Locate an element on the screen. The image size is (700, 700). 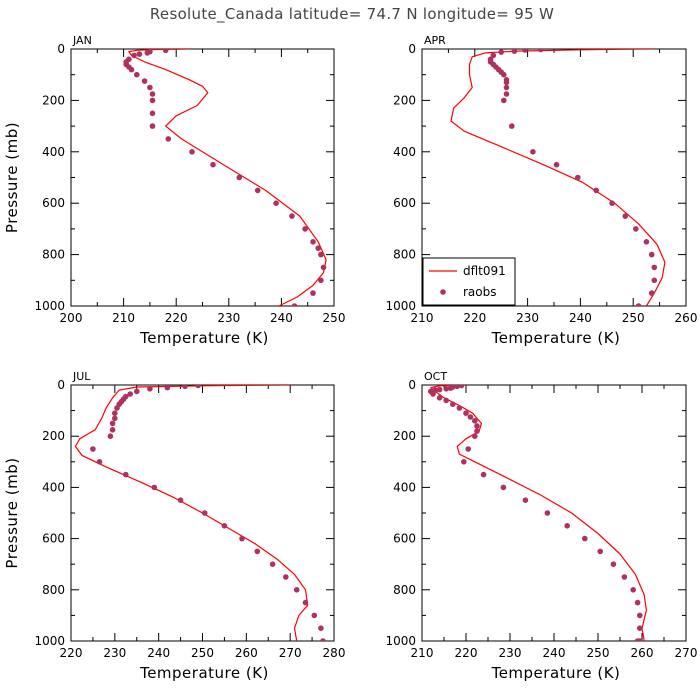
x-tick-label: 280 is located at coordinates (334, 653).